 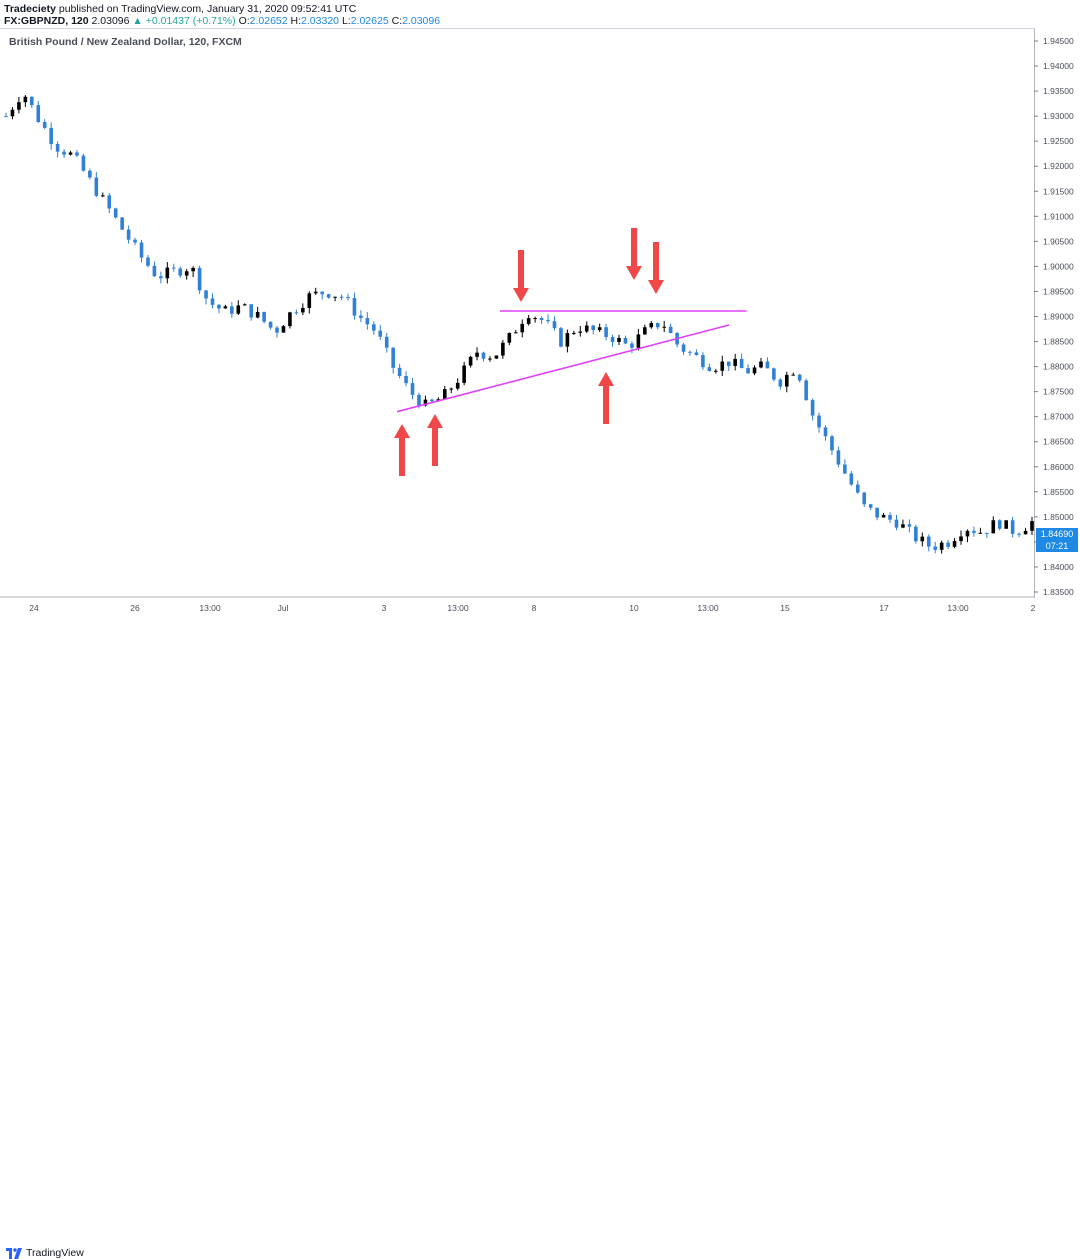 I want to click on author-name: Tradeciety, so click(x=30, y=9).